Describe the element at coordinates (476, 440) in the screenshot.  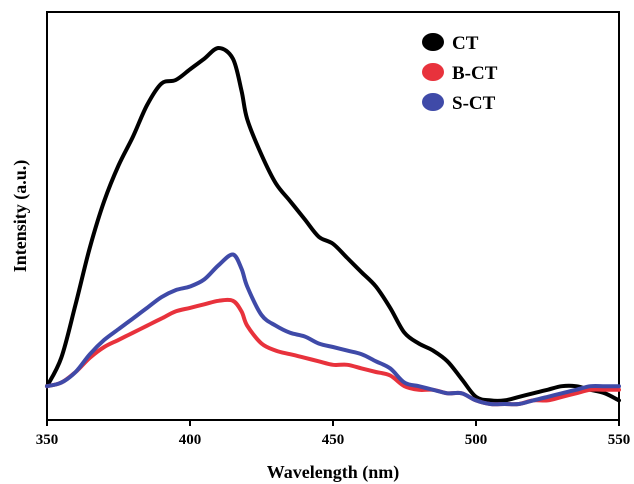
I see `x-tick-label: 500` at that location.